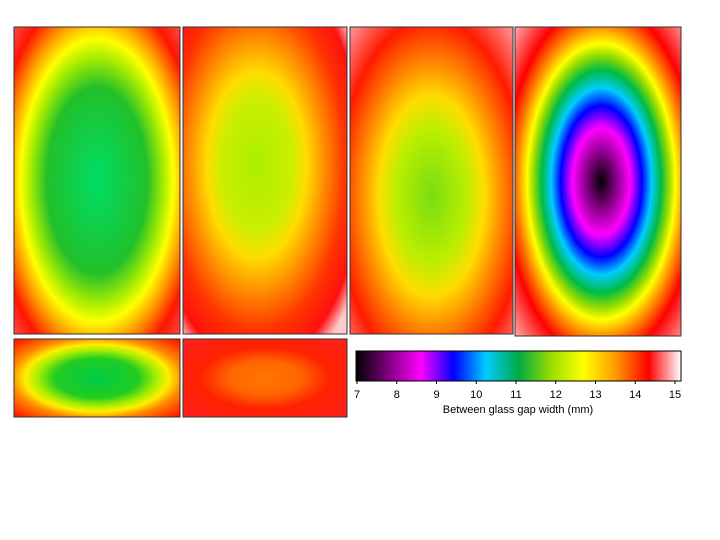 This screenshot has height=540, width=720. What do you see at coordinates (595, 395) in the screenshot?
I see `colorbar-tick-label: 13` at bounding box center [595, 395].